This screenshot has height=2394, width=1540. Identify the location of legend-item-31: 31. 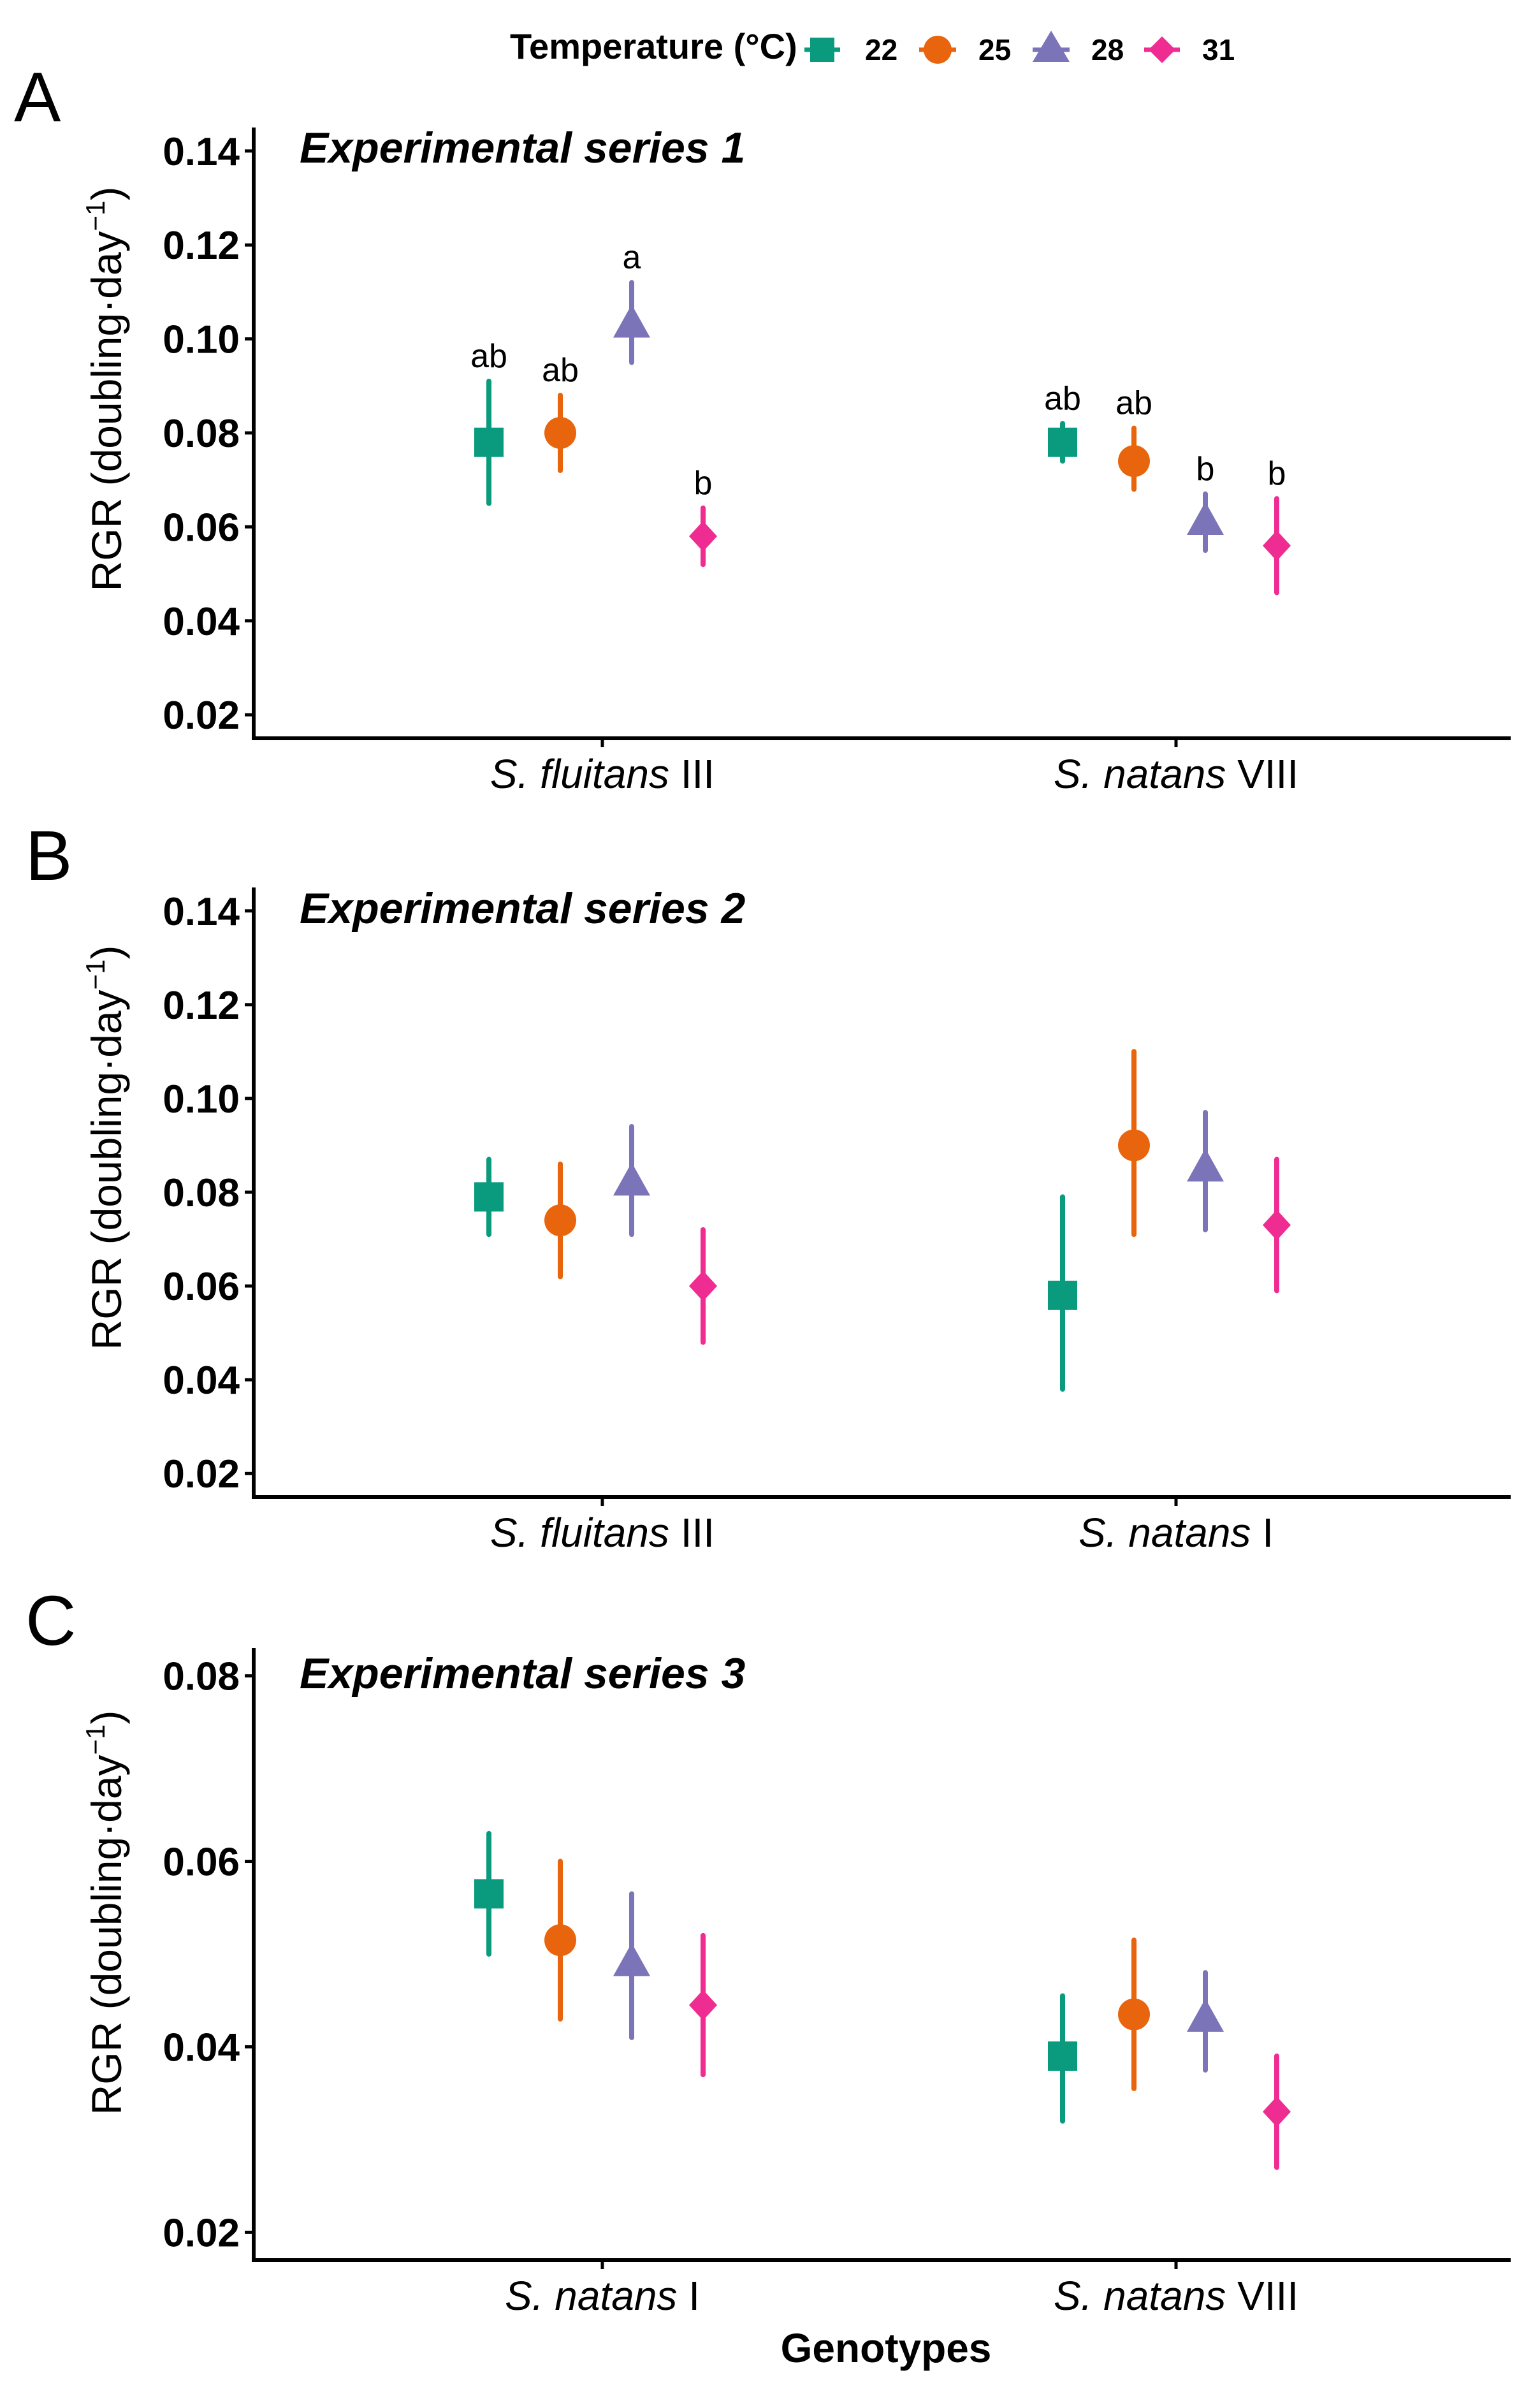
(1189, 50).